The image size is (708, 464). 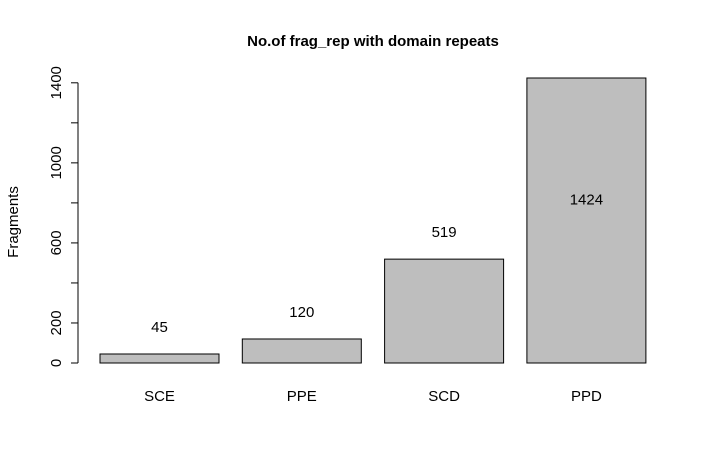 What do you see at coordinates (586, 220) in the screenshot?
I see `bar-ppd` at bounding box center [586, 220].